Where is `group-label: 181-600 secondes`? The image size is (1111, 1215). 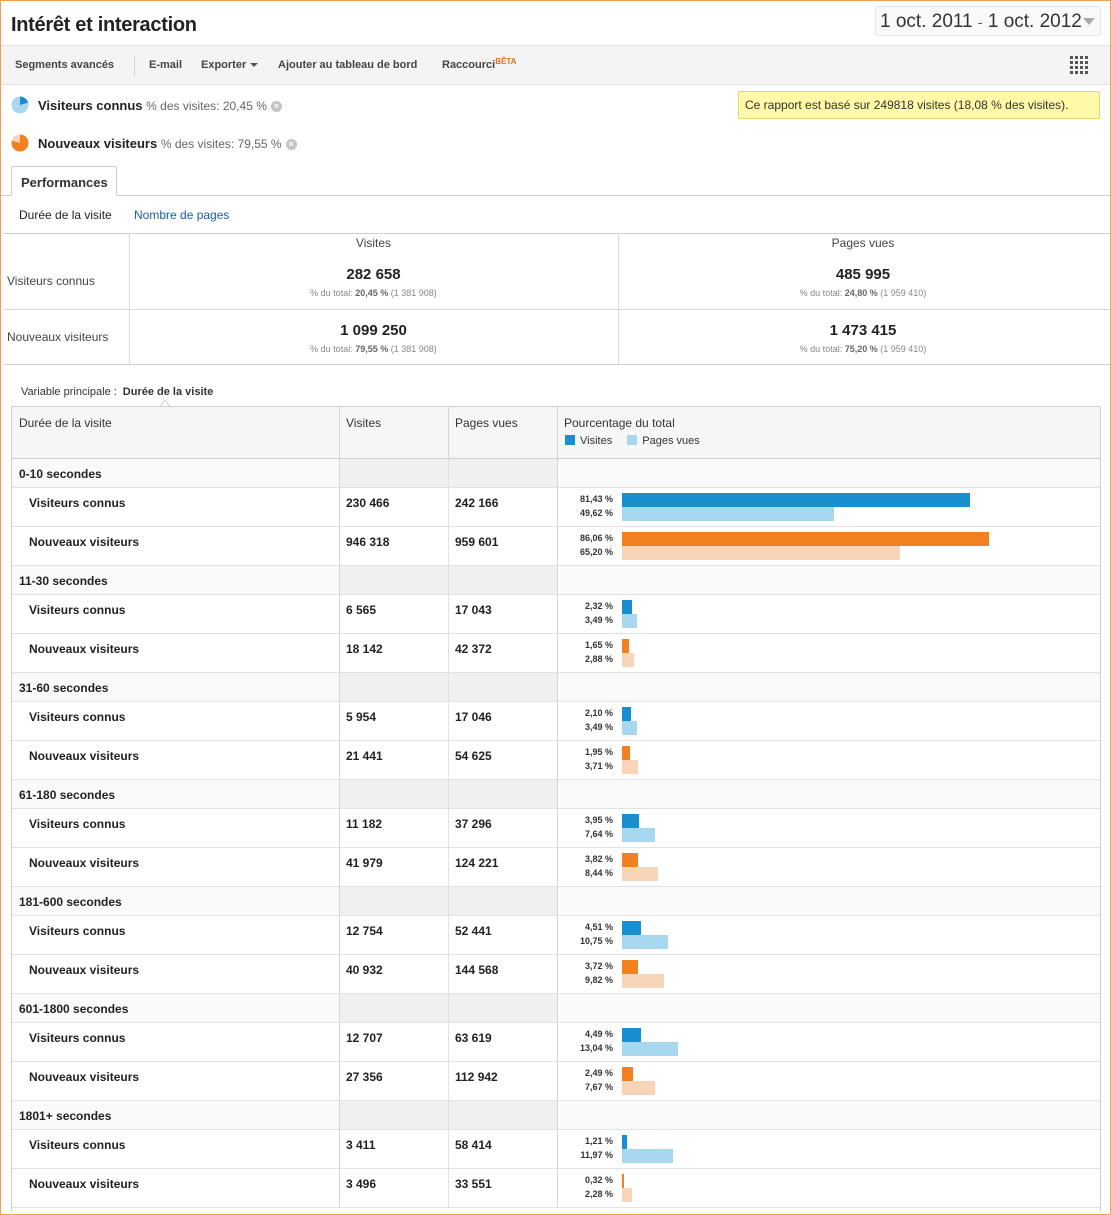
group-label: 181-600 secondes is located at coordinates (70, 902).